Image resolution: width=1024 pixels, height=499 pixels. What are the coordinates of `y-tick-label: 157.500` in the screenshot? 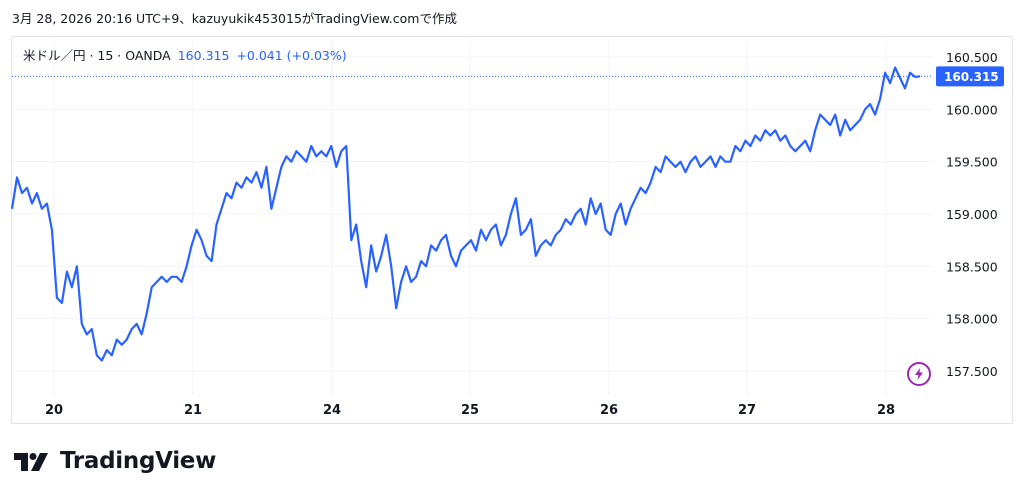 It's located at (972, 371).